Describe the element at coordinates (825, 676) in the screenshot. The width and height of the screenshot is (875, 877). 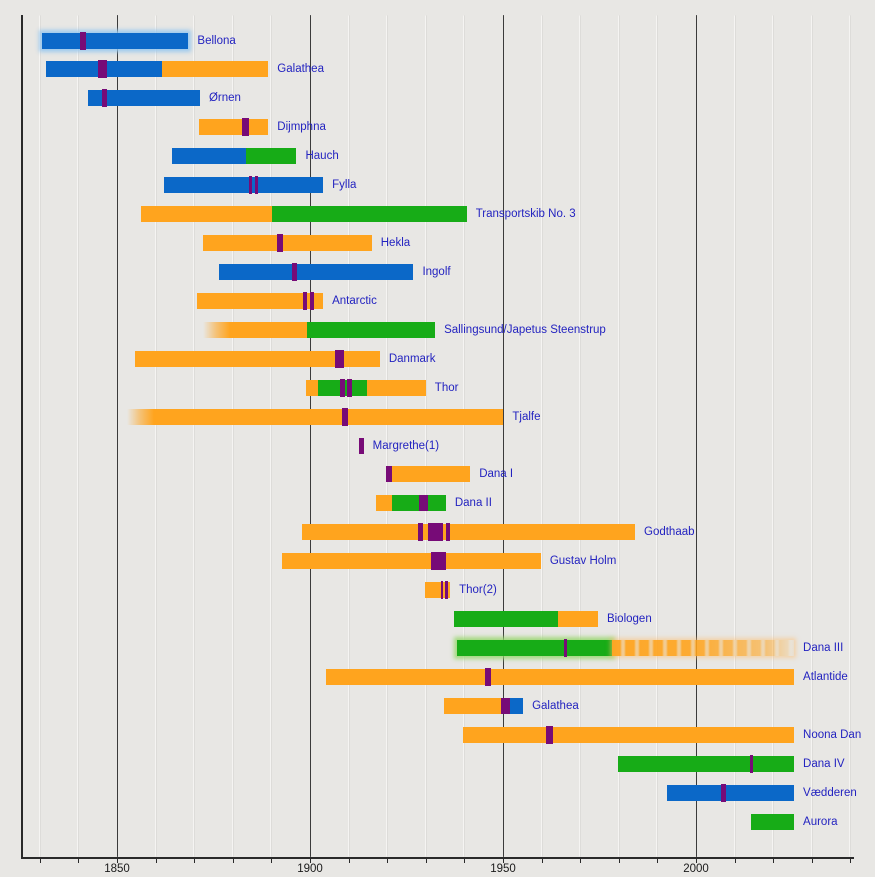
I see `ship-label: Atlantide` at that location.